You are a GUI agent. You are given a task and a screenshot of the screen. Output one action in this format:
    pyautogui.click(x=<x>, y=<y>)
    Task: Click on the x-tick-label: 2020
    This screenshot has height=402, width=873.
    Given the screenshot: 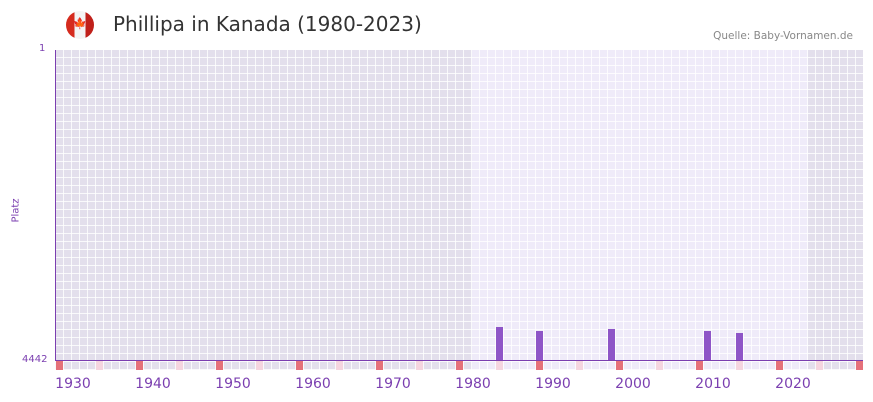 What is the action you would take?
    pyautogui.click(x=793, y=384)
    